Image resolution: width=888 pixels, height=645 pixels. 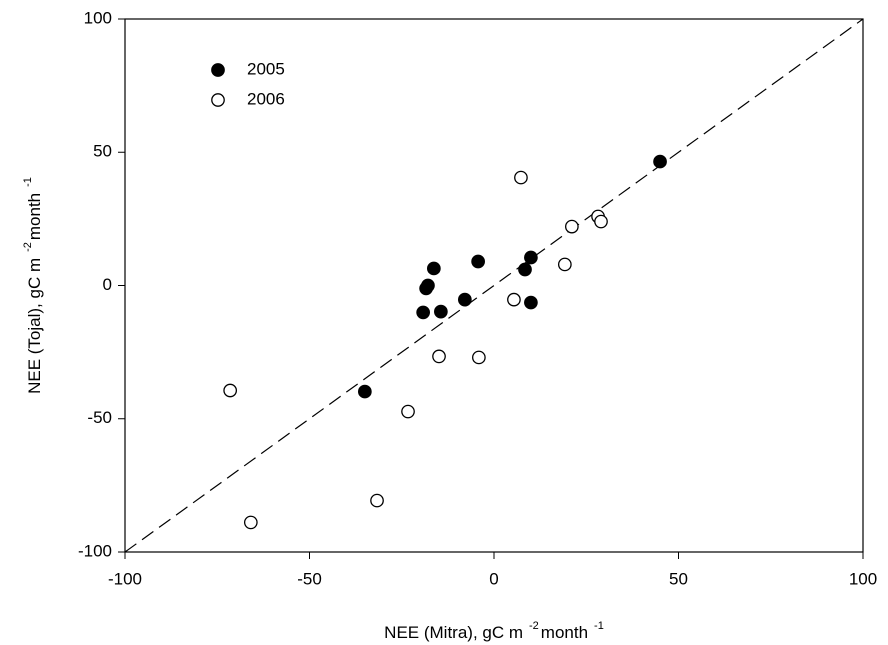 I want to click on y-tick-label: 100, so click(x=98, y=17).